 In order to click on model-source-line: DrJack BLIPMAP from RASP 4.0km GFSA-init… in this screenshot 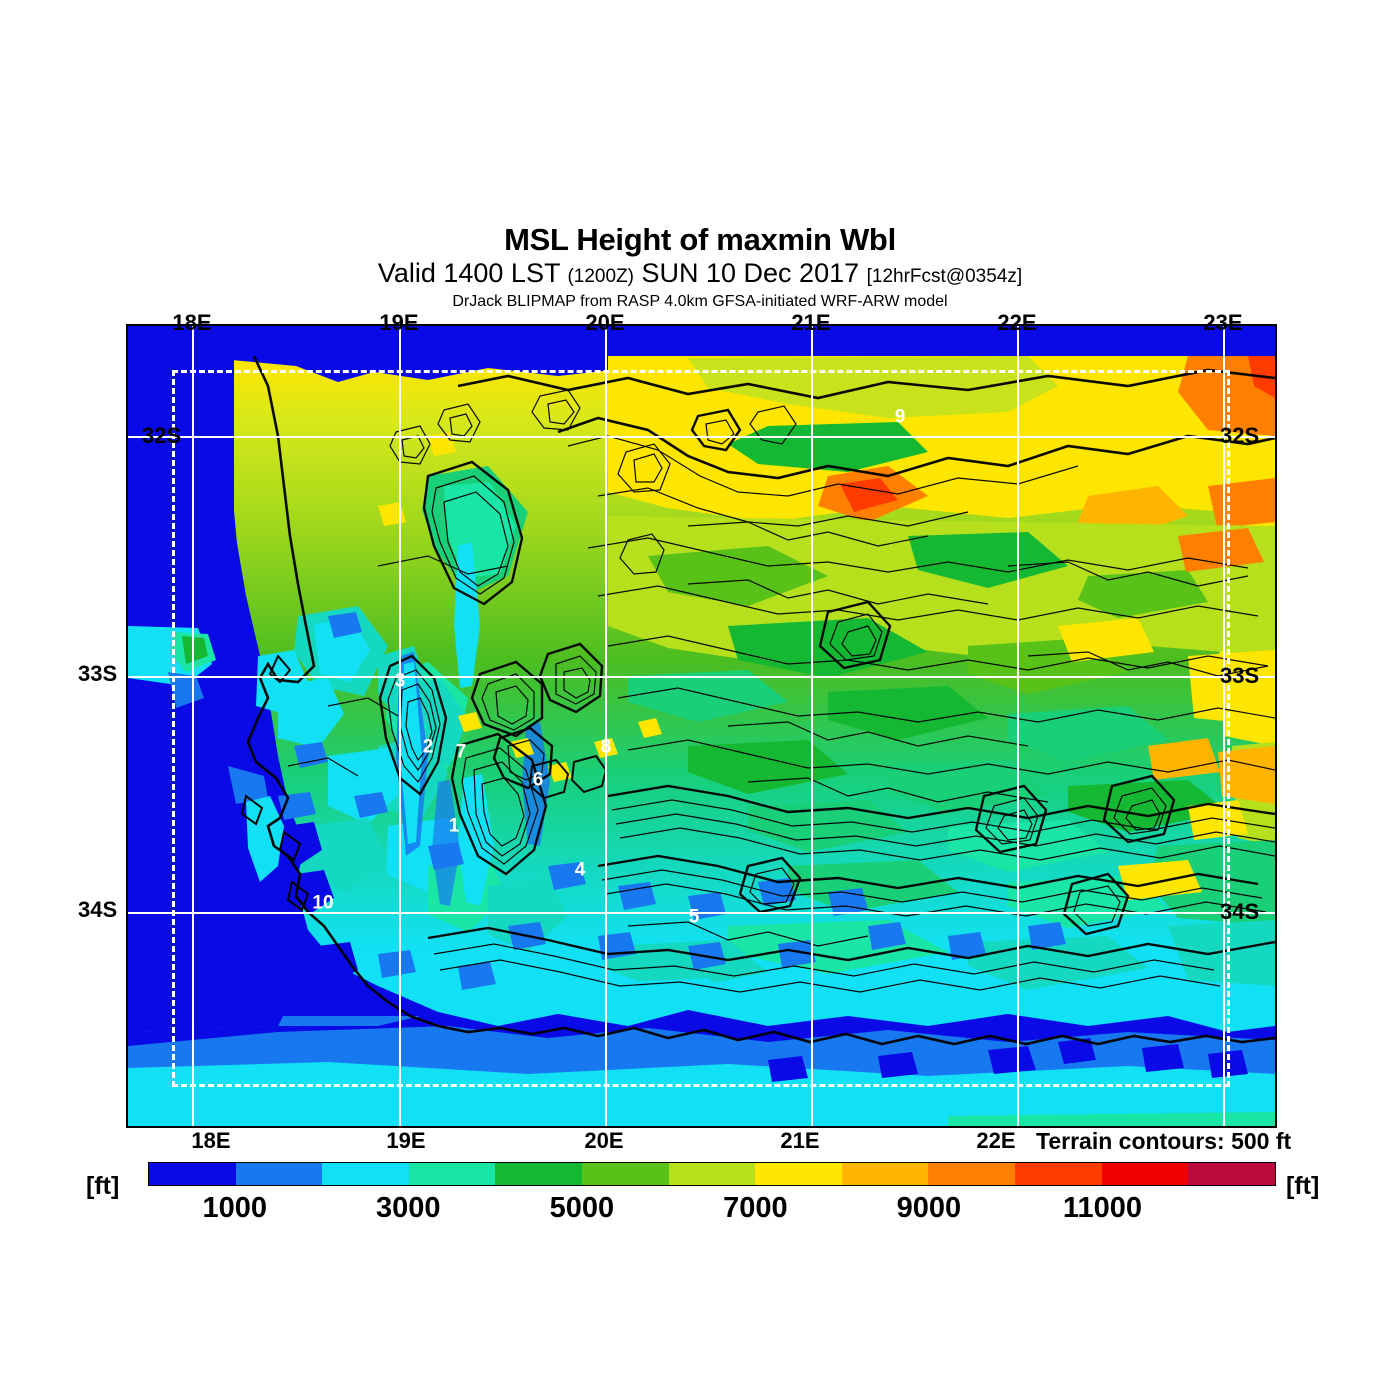, I will do `click(700, 301)`.